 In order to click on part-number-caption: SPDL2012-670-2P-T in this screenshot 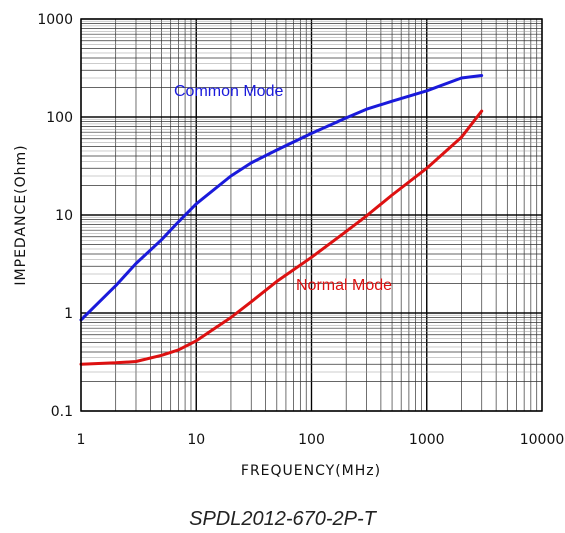, I will do `click(282, 519)`.